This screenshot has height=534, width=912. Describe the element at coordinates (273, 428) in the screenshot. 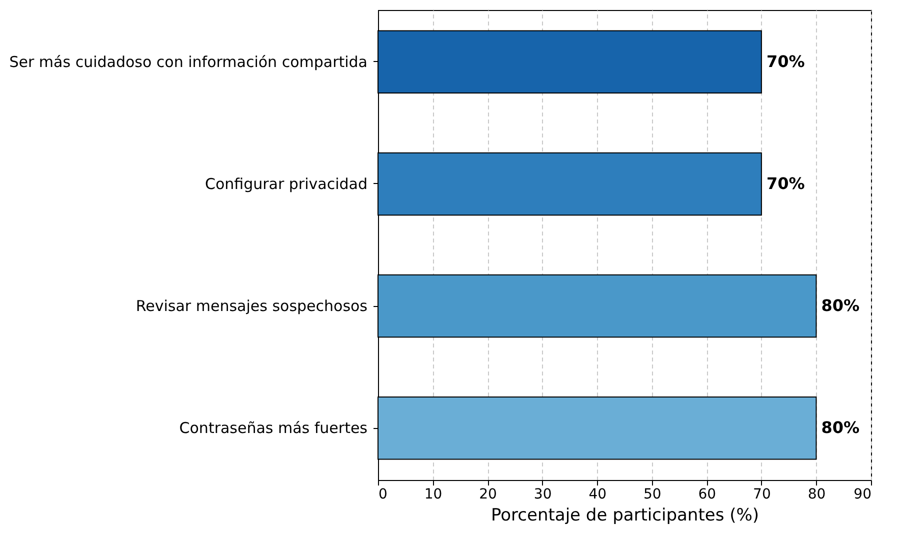

I see `y-tick-label: Contraseñas más fuertes` at that location.